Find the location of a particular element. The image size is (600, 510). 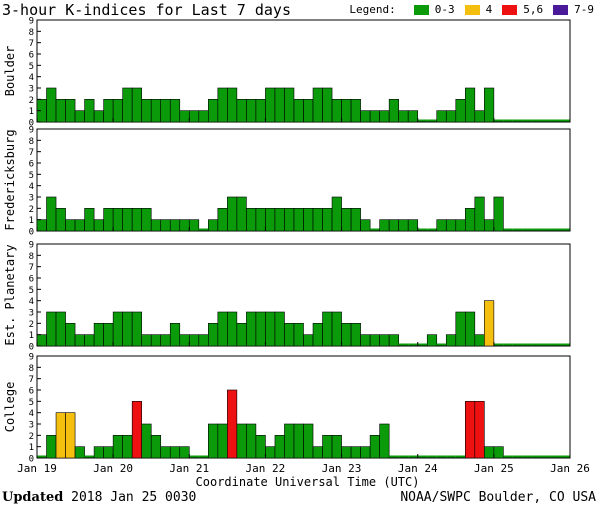

legend-item-label: 7-9 is located at coordinates (584, 9).